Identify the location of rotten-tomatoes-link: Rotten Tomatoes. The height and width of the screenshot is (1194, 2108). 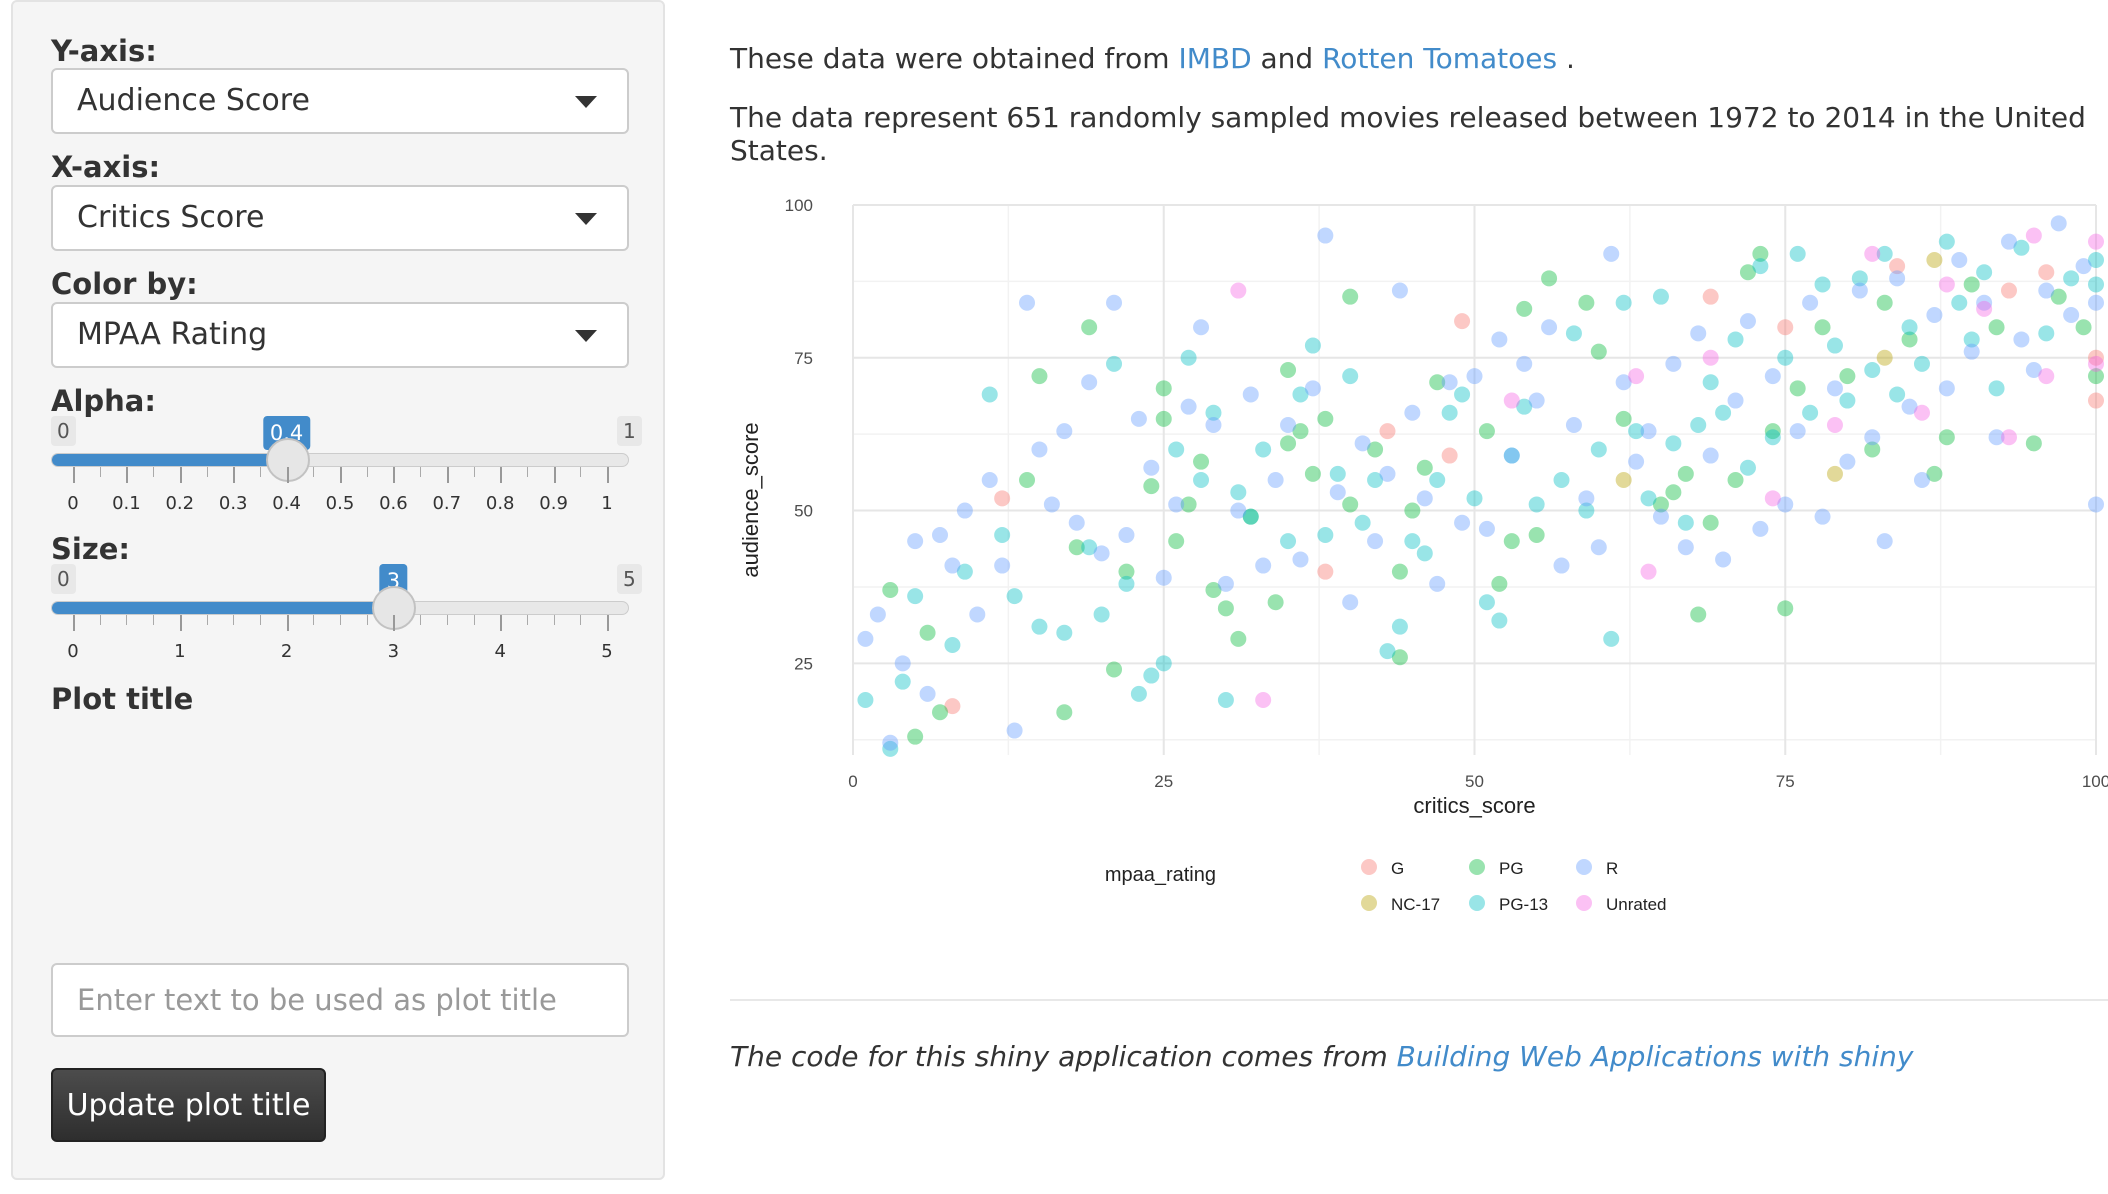
(1440, 58).